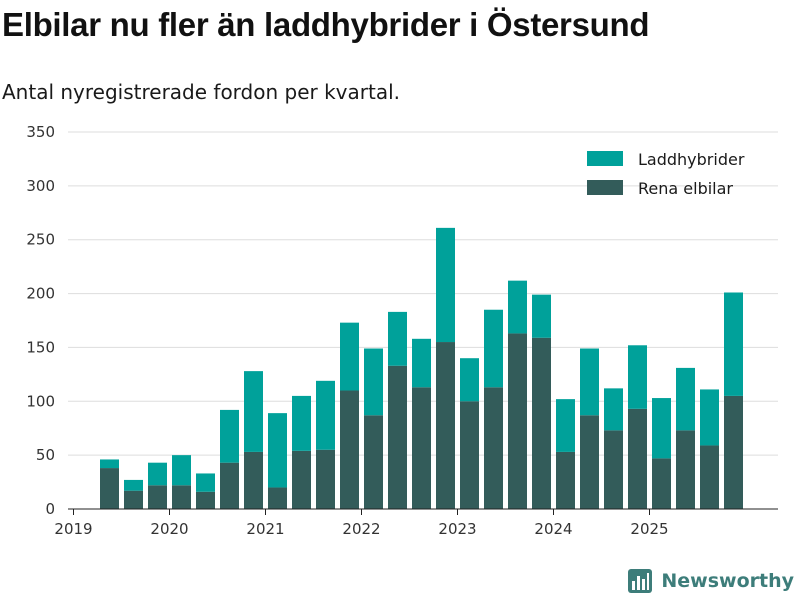  Describe the element at coordinates (73, 529) in the screenshot. I see `x-tick-label: 2019` at that location.